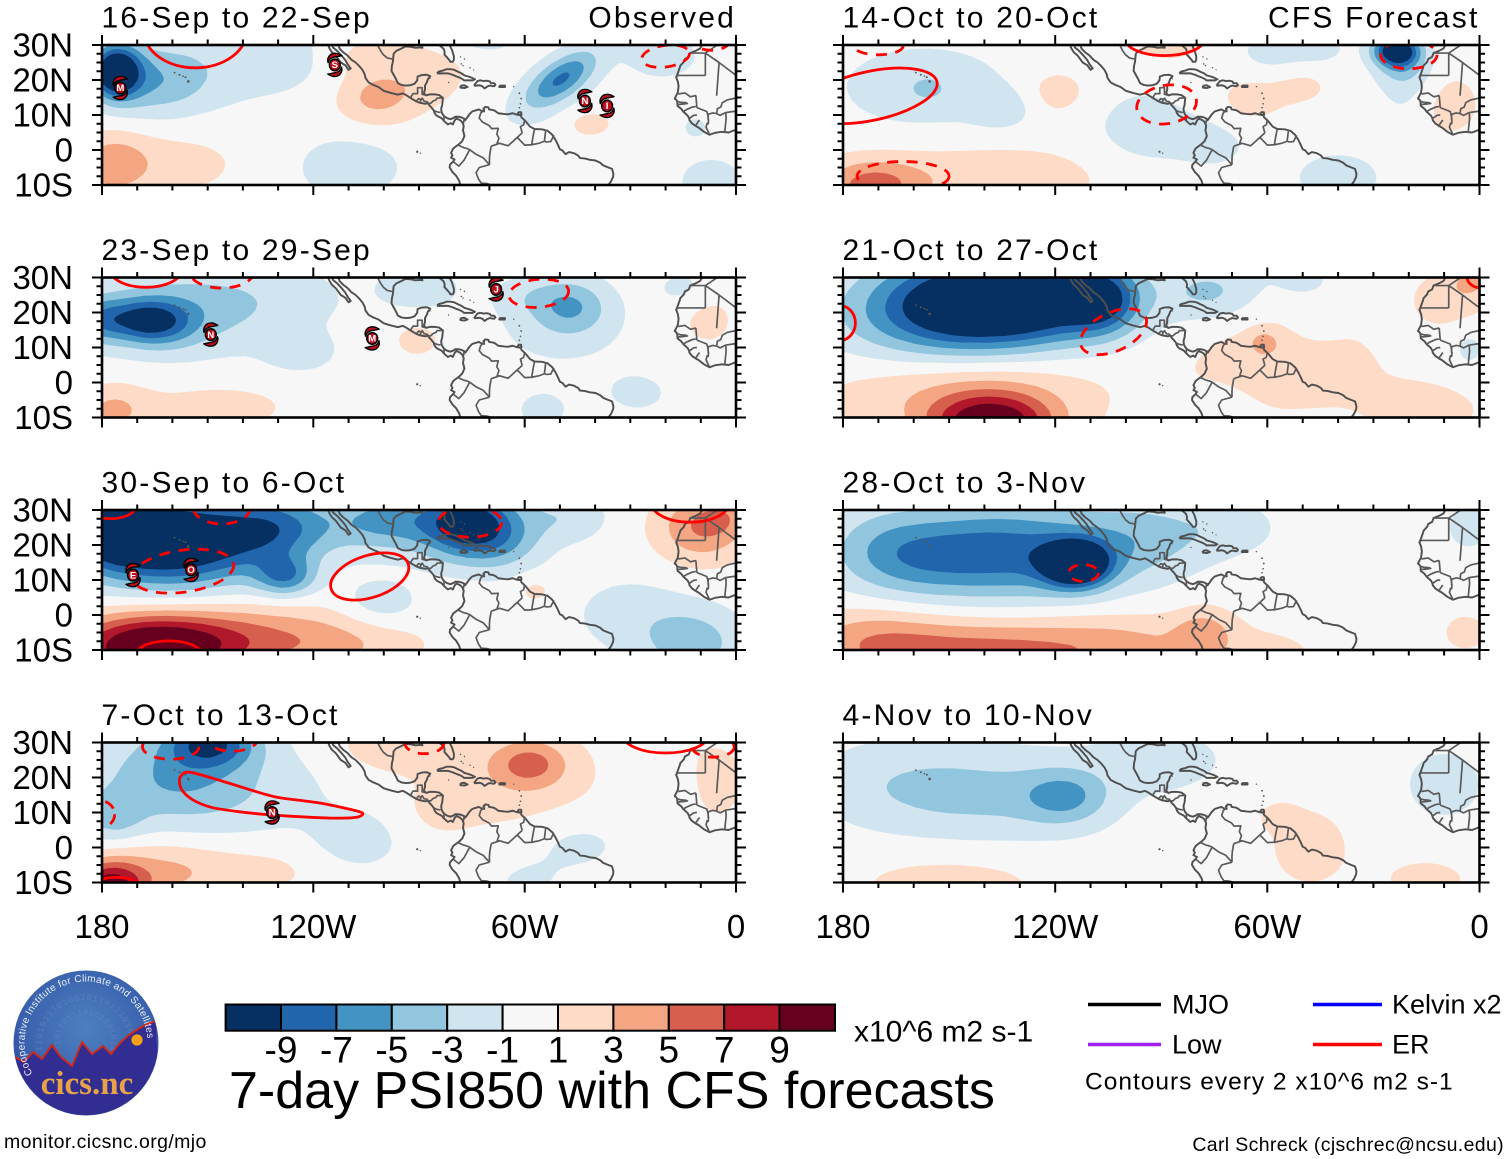  What do you see at coordinates (502, 1050) in the screenshot?
I see `svg-text: -1` at bounding box center [502, 1050].